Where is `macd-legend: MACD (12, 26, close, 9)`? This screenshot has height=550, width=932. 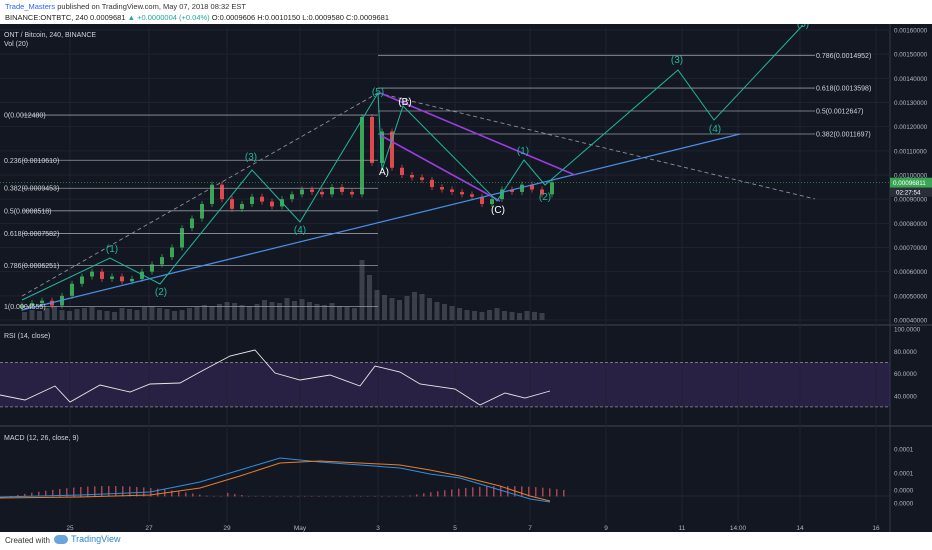
macd-legend: MACD (12, 26, close, 9) is located at coordinates (41, 438).